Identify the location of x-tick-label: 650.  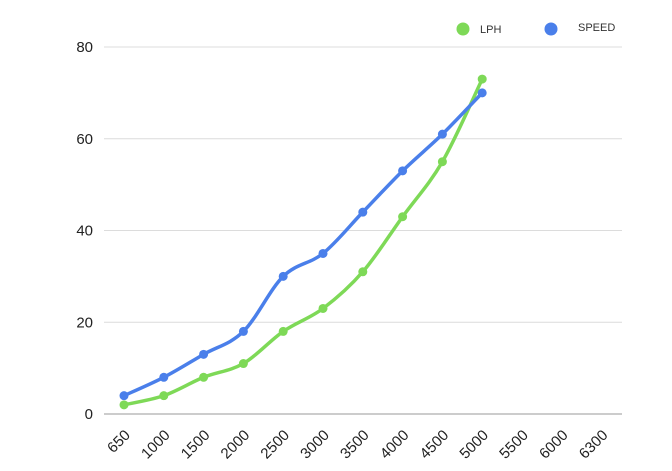
(119, 442).